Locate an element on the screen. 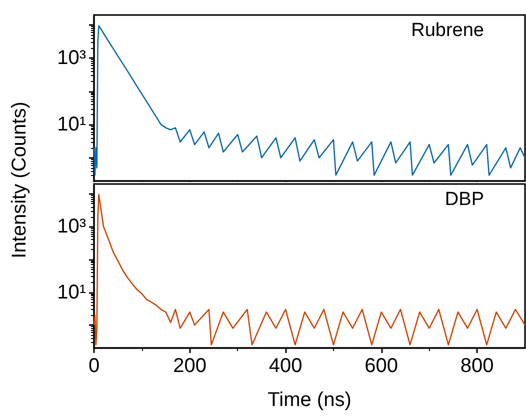  y-axis-title: Intensity (Counts) is located at coordinates (20, 180).